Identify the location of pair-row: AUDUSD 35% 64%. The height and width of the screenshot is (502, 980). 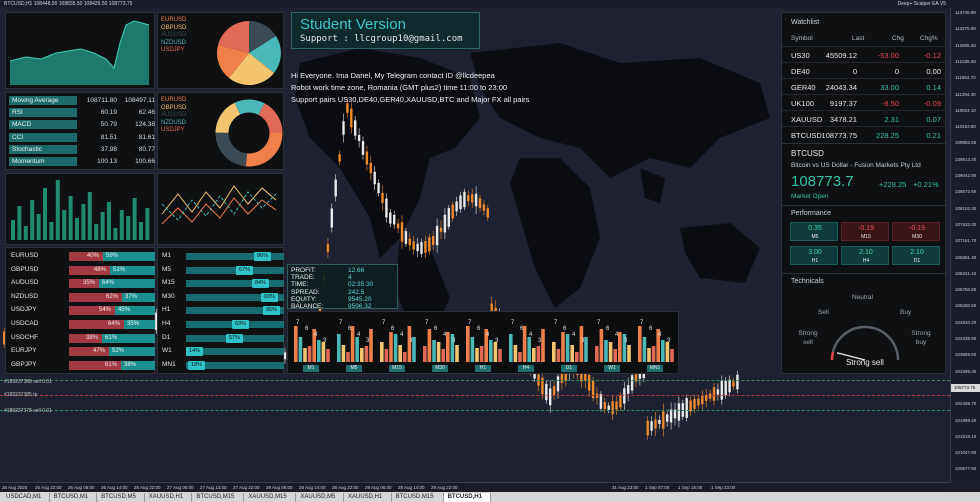
(82, 283).